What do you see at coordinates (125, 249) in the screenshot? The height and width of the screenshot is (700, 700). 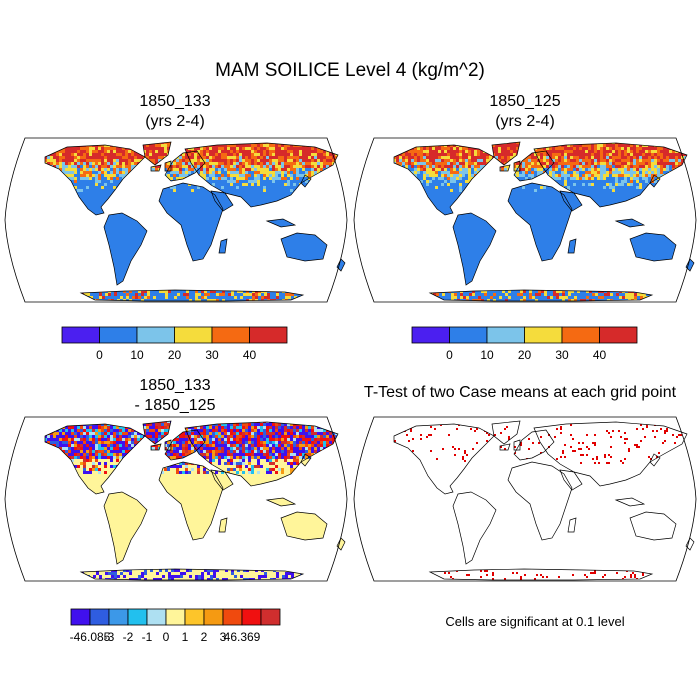 I see `coastline-south-america` at bounding box center [125, 249].